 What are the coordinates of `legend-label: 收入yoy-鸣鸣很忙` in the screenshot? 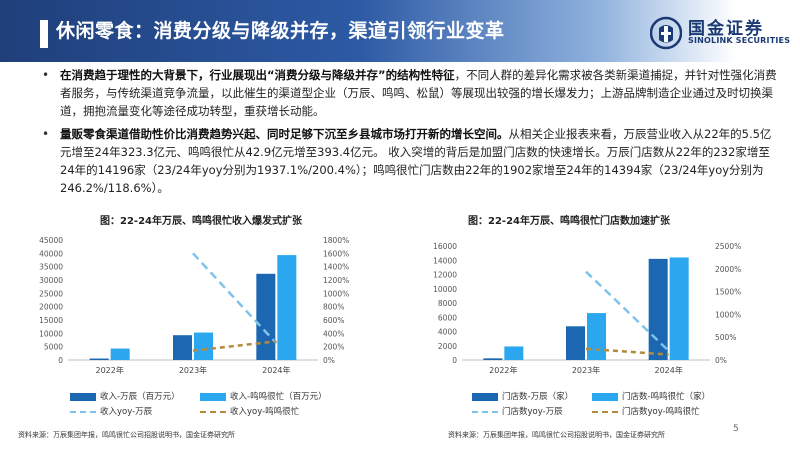 It's located at (265, 412).